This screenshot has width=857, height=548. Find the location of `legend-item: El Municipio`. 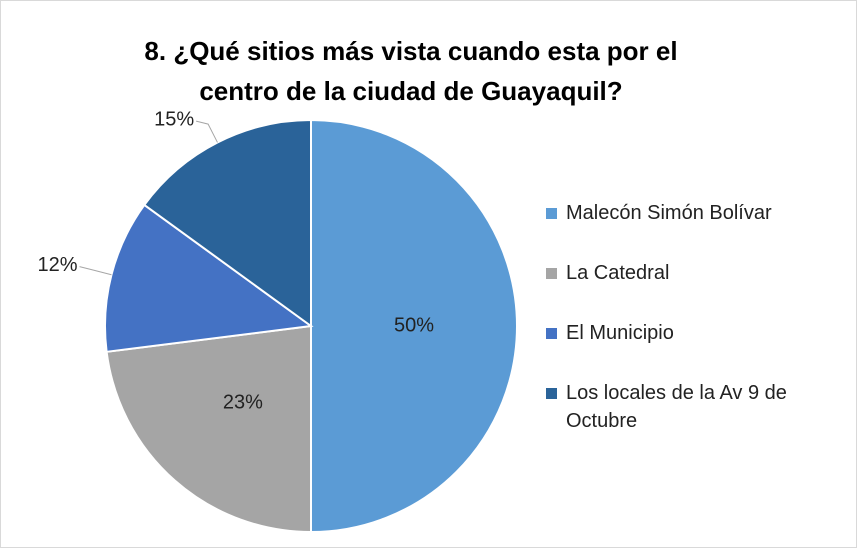

legend-item: El Municipio is located at coordinates (696, 333).